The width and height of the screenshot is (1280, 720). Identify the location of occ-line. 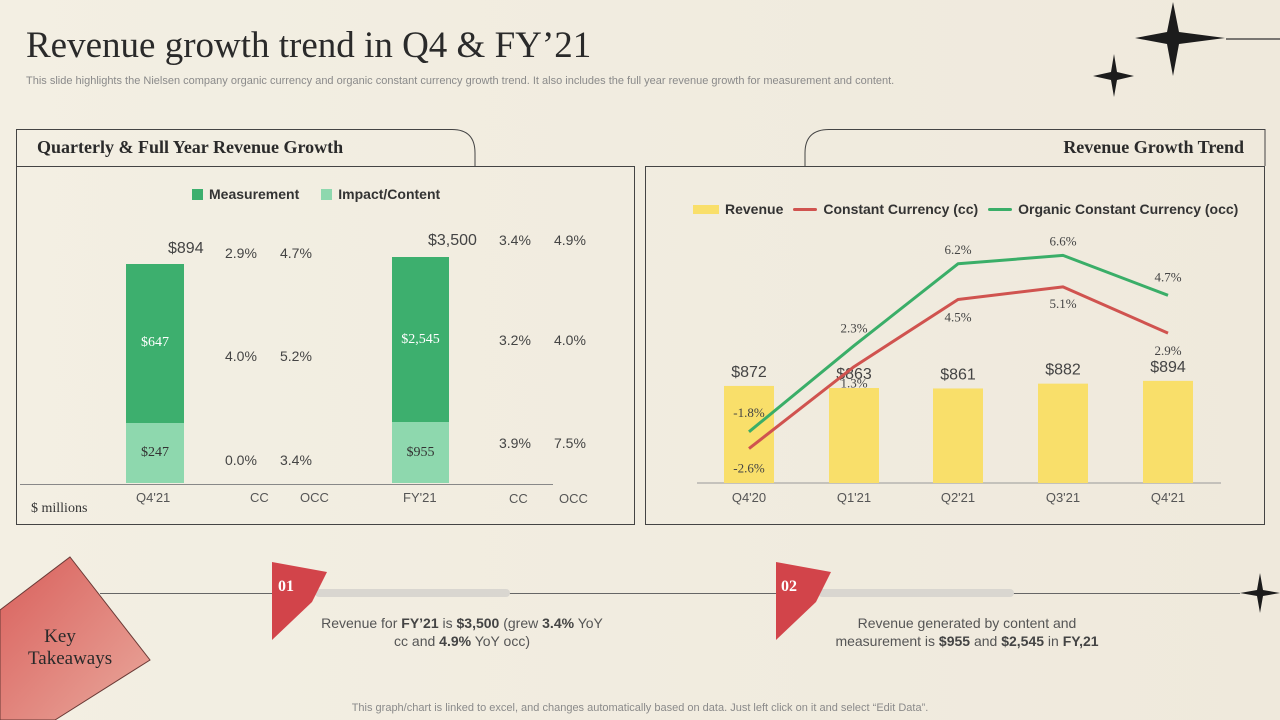
(958, 343).